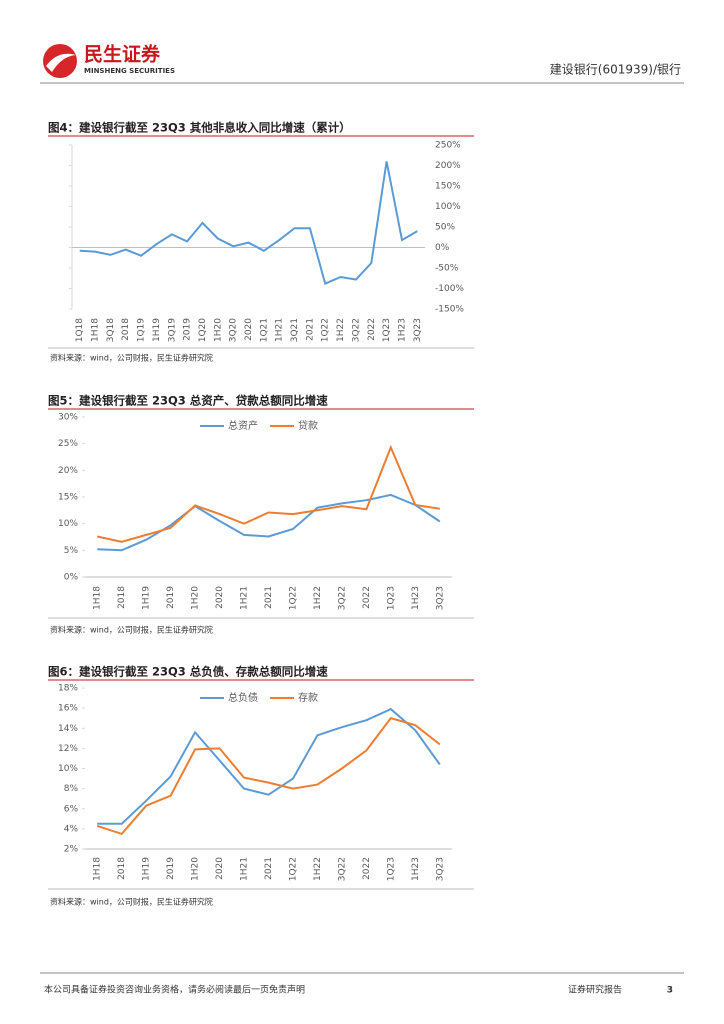 This screenshot has height=1024, width=724. Describe the element at coordinates (243, 425) in the screenshot. I see `legend-label: 总资产` at that location.